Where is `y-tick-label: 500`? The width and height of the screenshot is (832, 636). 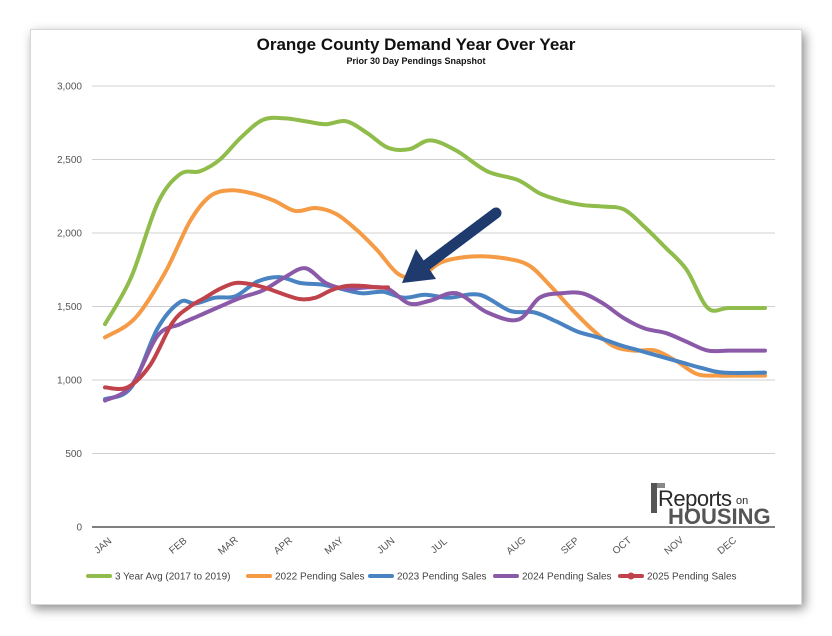
y-tick-label: 500 is located at coordinates (73, 454).